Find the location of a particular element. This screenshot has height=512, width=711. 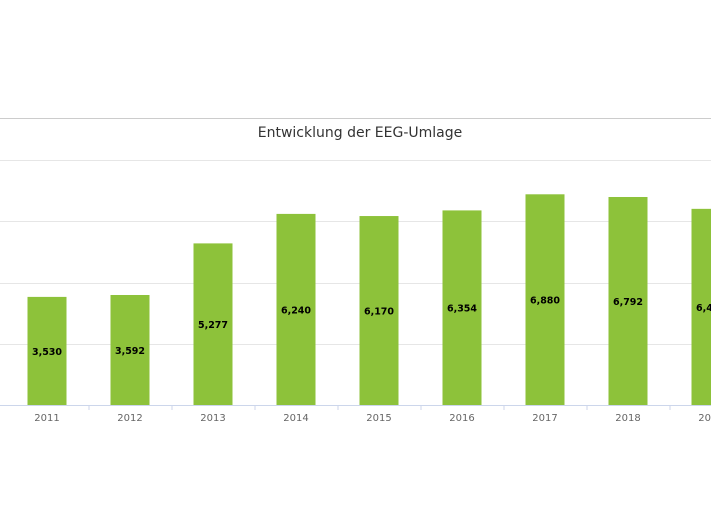

bar-value-label-2015: 6,170 is located at coordinates (379, 312).